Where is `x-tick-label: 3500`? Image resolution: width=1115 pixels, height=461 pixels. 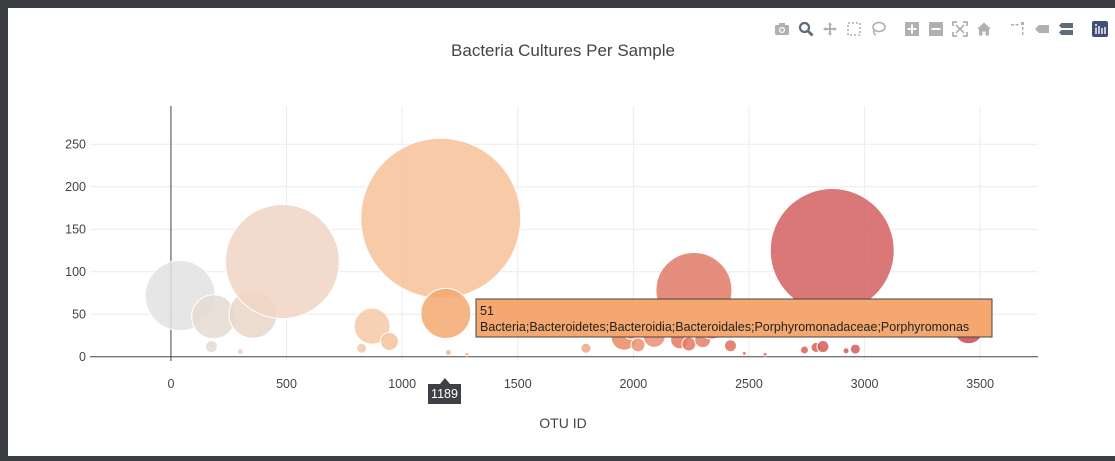 x-tick-label: 3500 is located at coordinates (980, 384).